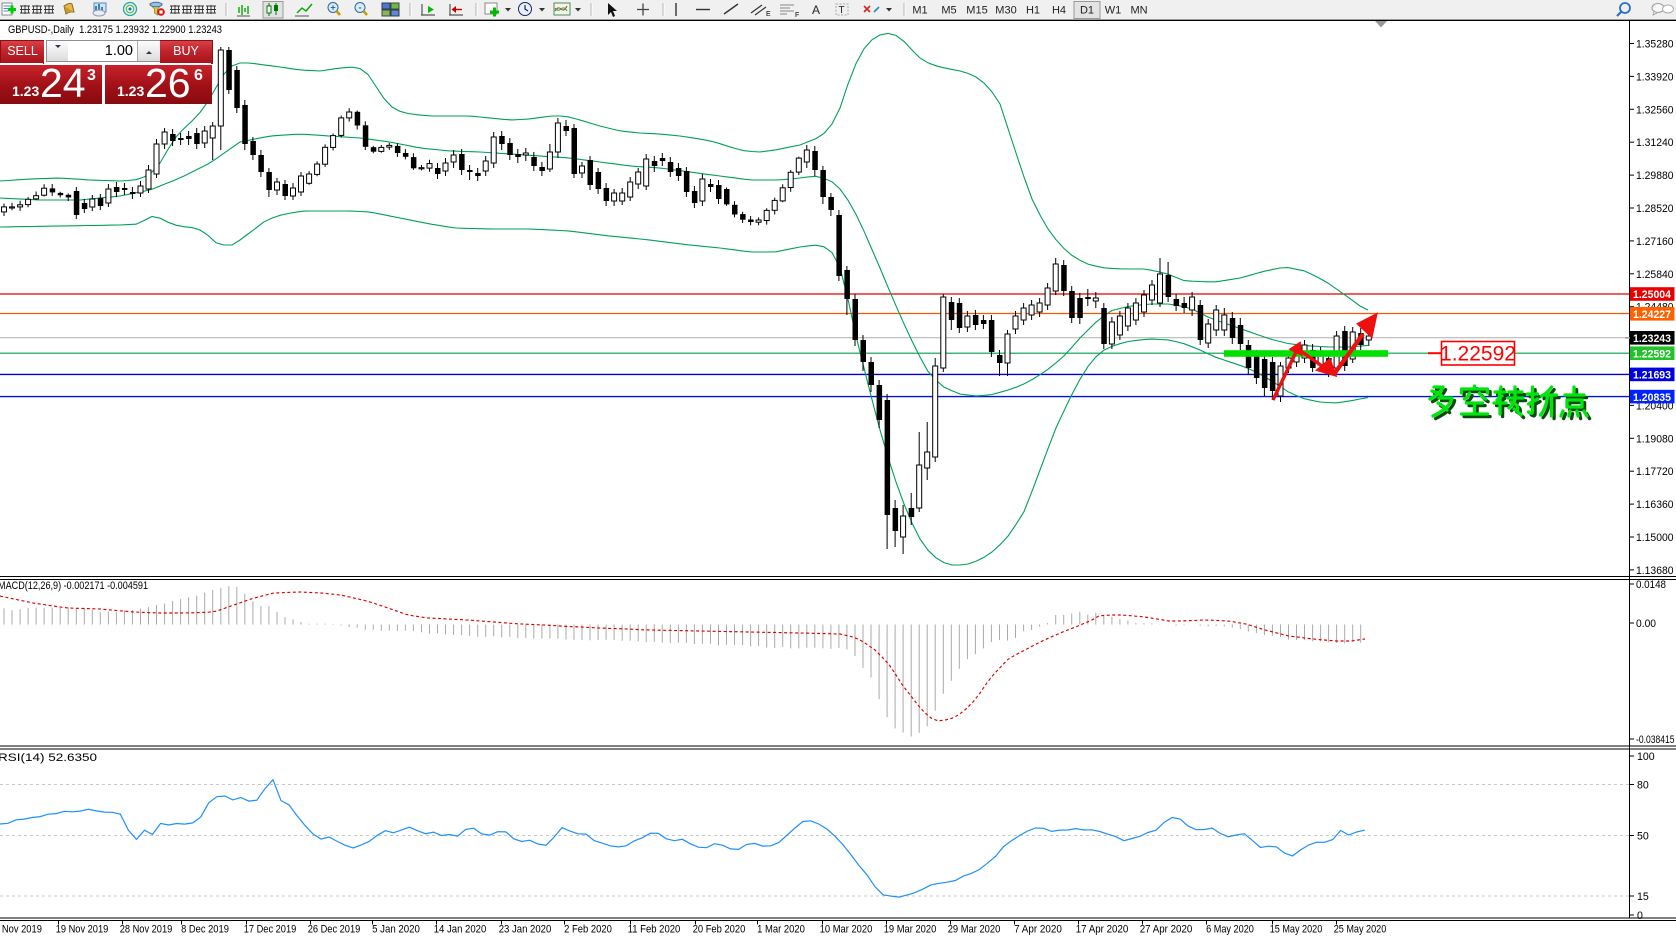 This screenshot has height=939, width=1676. I want to click on svg-text: 26 Dec 2019, so click(334, 930).